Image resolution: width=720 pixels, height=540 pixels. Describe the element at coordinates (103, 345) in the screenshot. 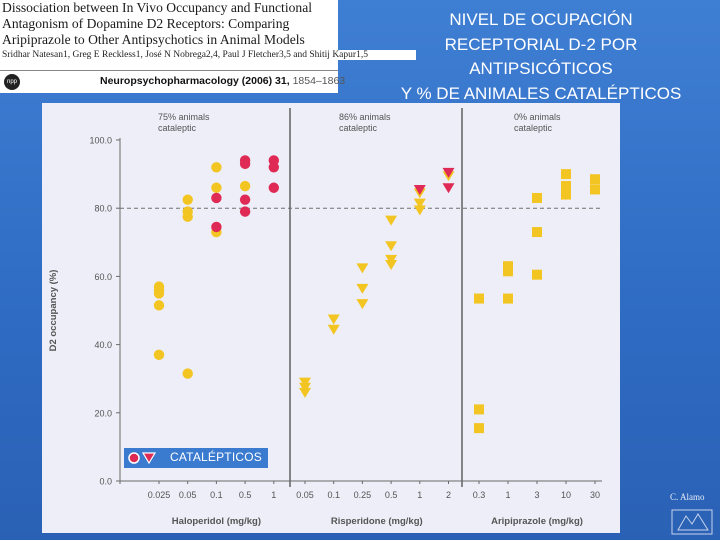

I see `y-tick-label: 40.0` at that location.